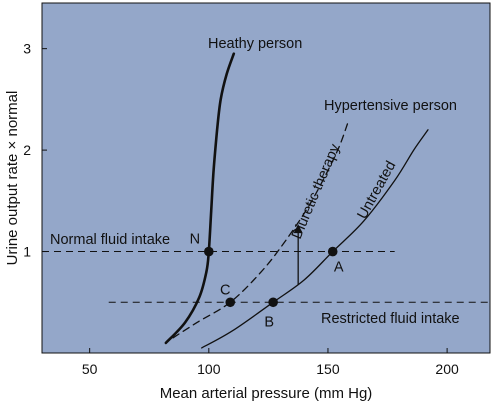 This screenshot has width=493, height=406. I want to click on point-label-A: A, so click(339, 268).